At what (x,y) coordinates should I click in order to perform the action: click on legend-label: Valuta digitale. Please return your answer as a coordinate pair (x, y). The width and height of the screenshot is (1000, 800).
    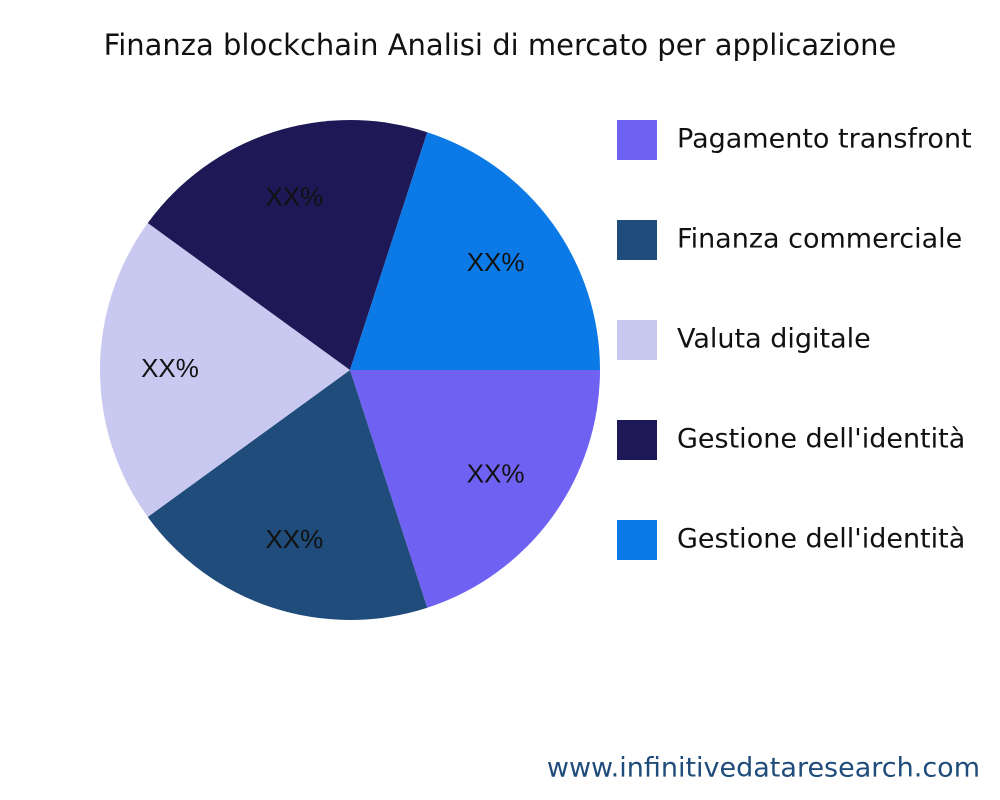
    Looking at the image, I should click on (774, 339).